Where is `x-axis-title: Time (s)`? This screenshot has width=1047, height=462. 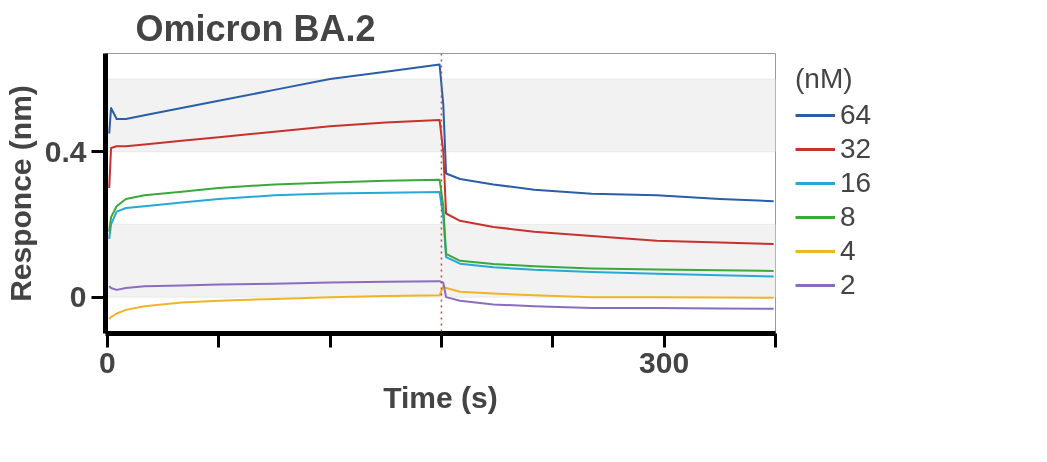 x-axis-title: Time (s) is located at coordinates (440, 397).